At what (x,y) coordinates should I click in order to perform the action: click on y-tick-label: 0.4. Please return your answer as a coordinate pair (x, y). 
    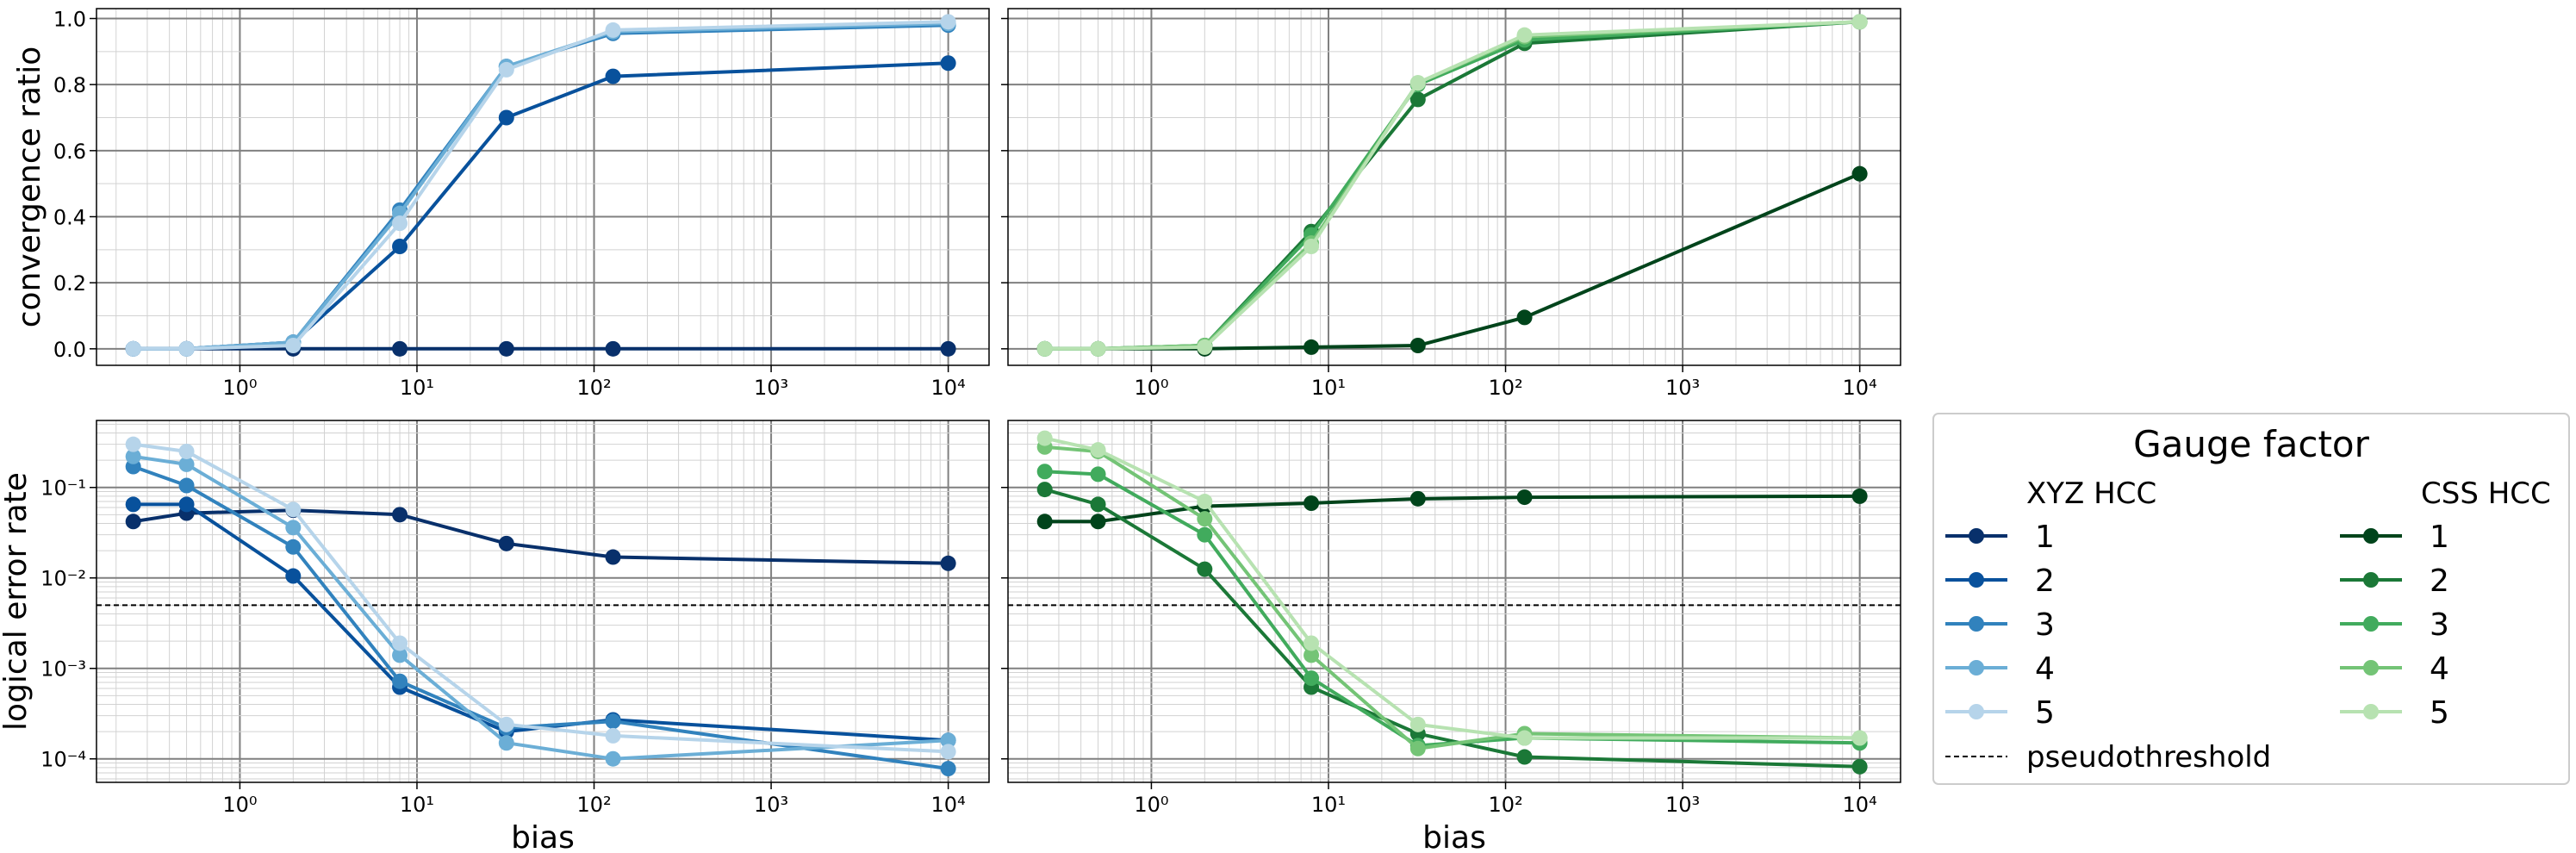
    Looking at the image, I should click on (70, 218).